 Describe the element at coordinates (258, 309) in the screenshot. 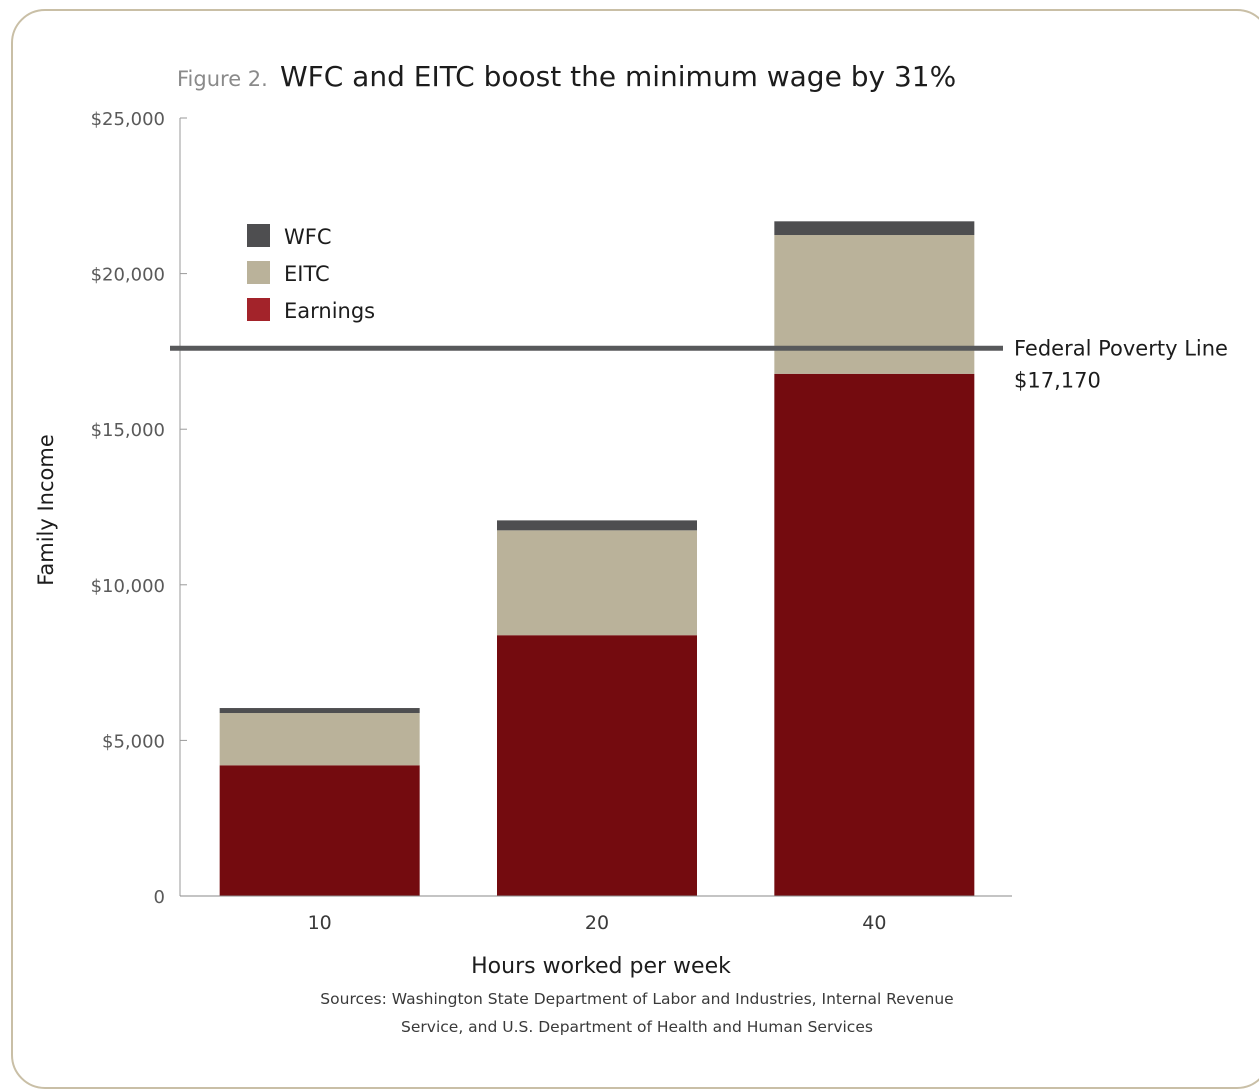

I see `legend-swatch-earnings` at that location.